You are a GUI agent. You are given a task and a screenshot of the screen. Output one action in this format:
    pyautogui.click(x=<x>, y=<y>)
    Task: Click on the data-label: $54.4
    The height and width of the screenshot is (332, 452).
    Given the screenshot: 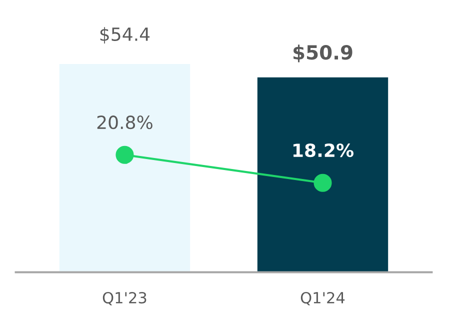 What is the action you would take?
    pyautogui.click(x=125, y=35)
    